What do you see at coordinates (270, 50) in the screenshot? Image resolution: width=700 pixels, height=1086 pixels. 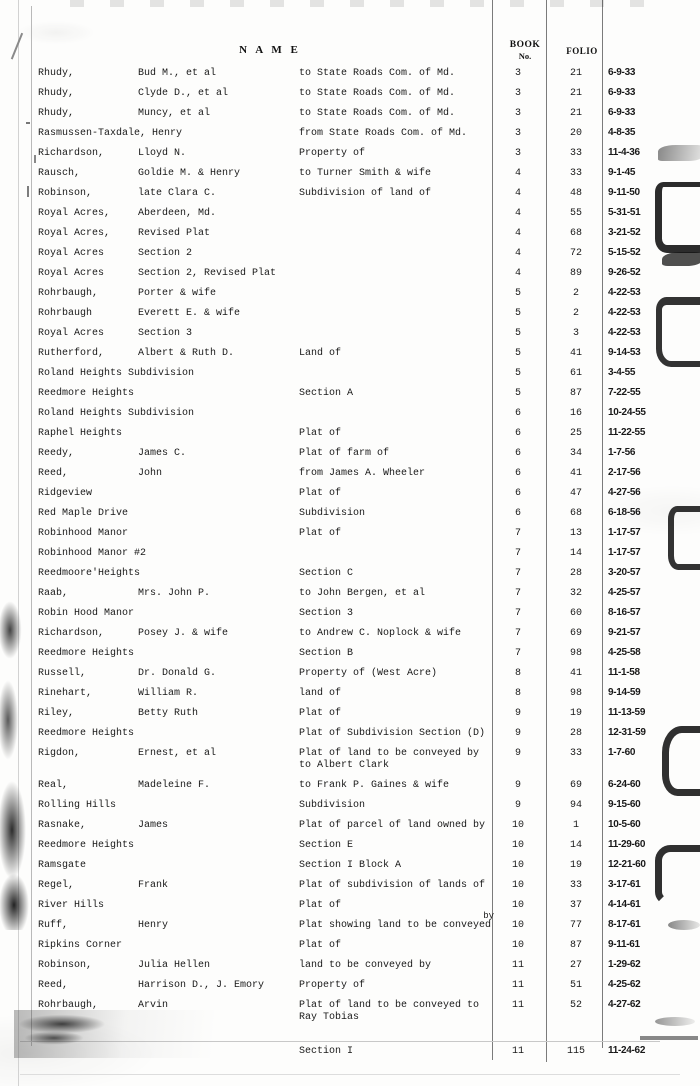 I see `column-header-name: N A M E` at bounding box center [270, 50].